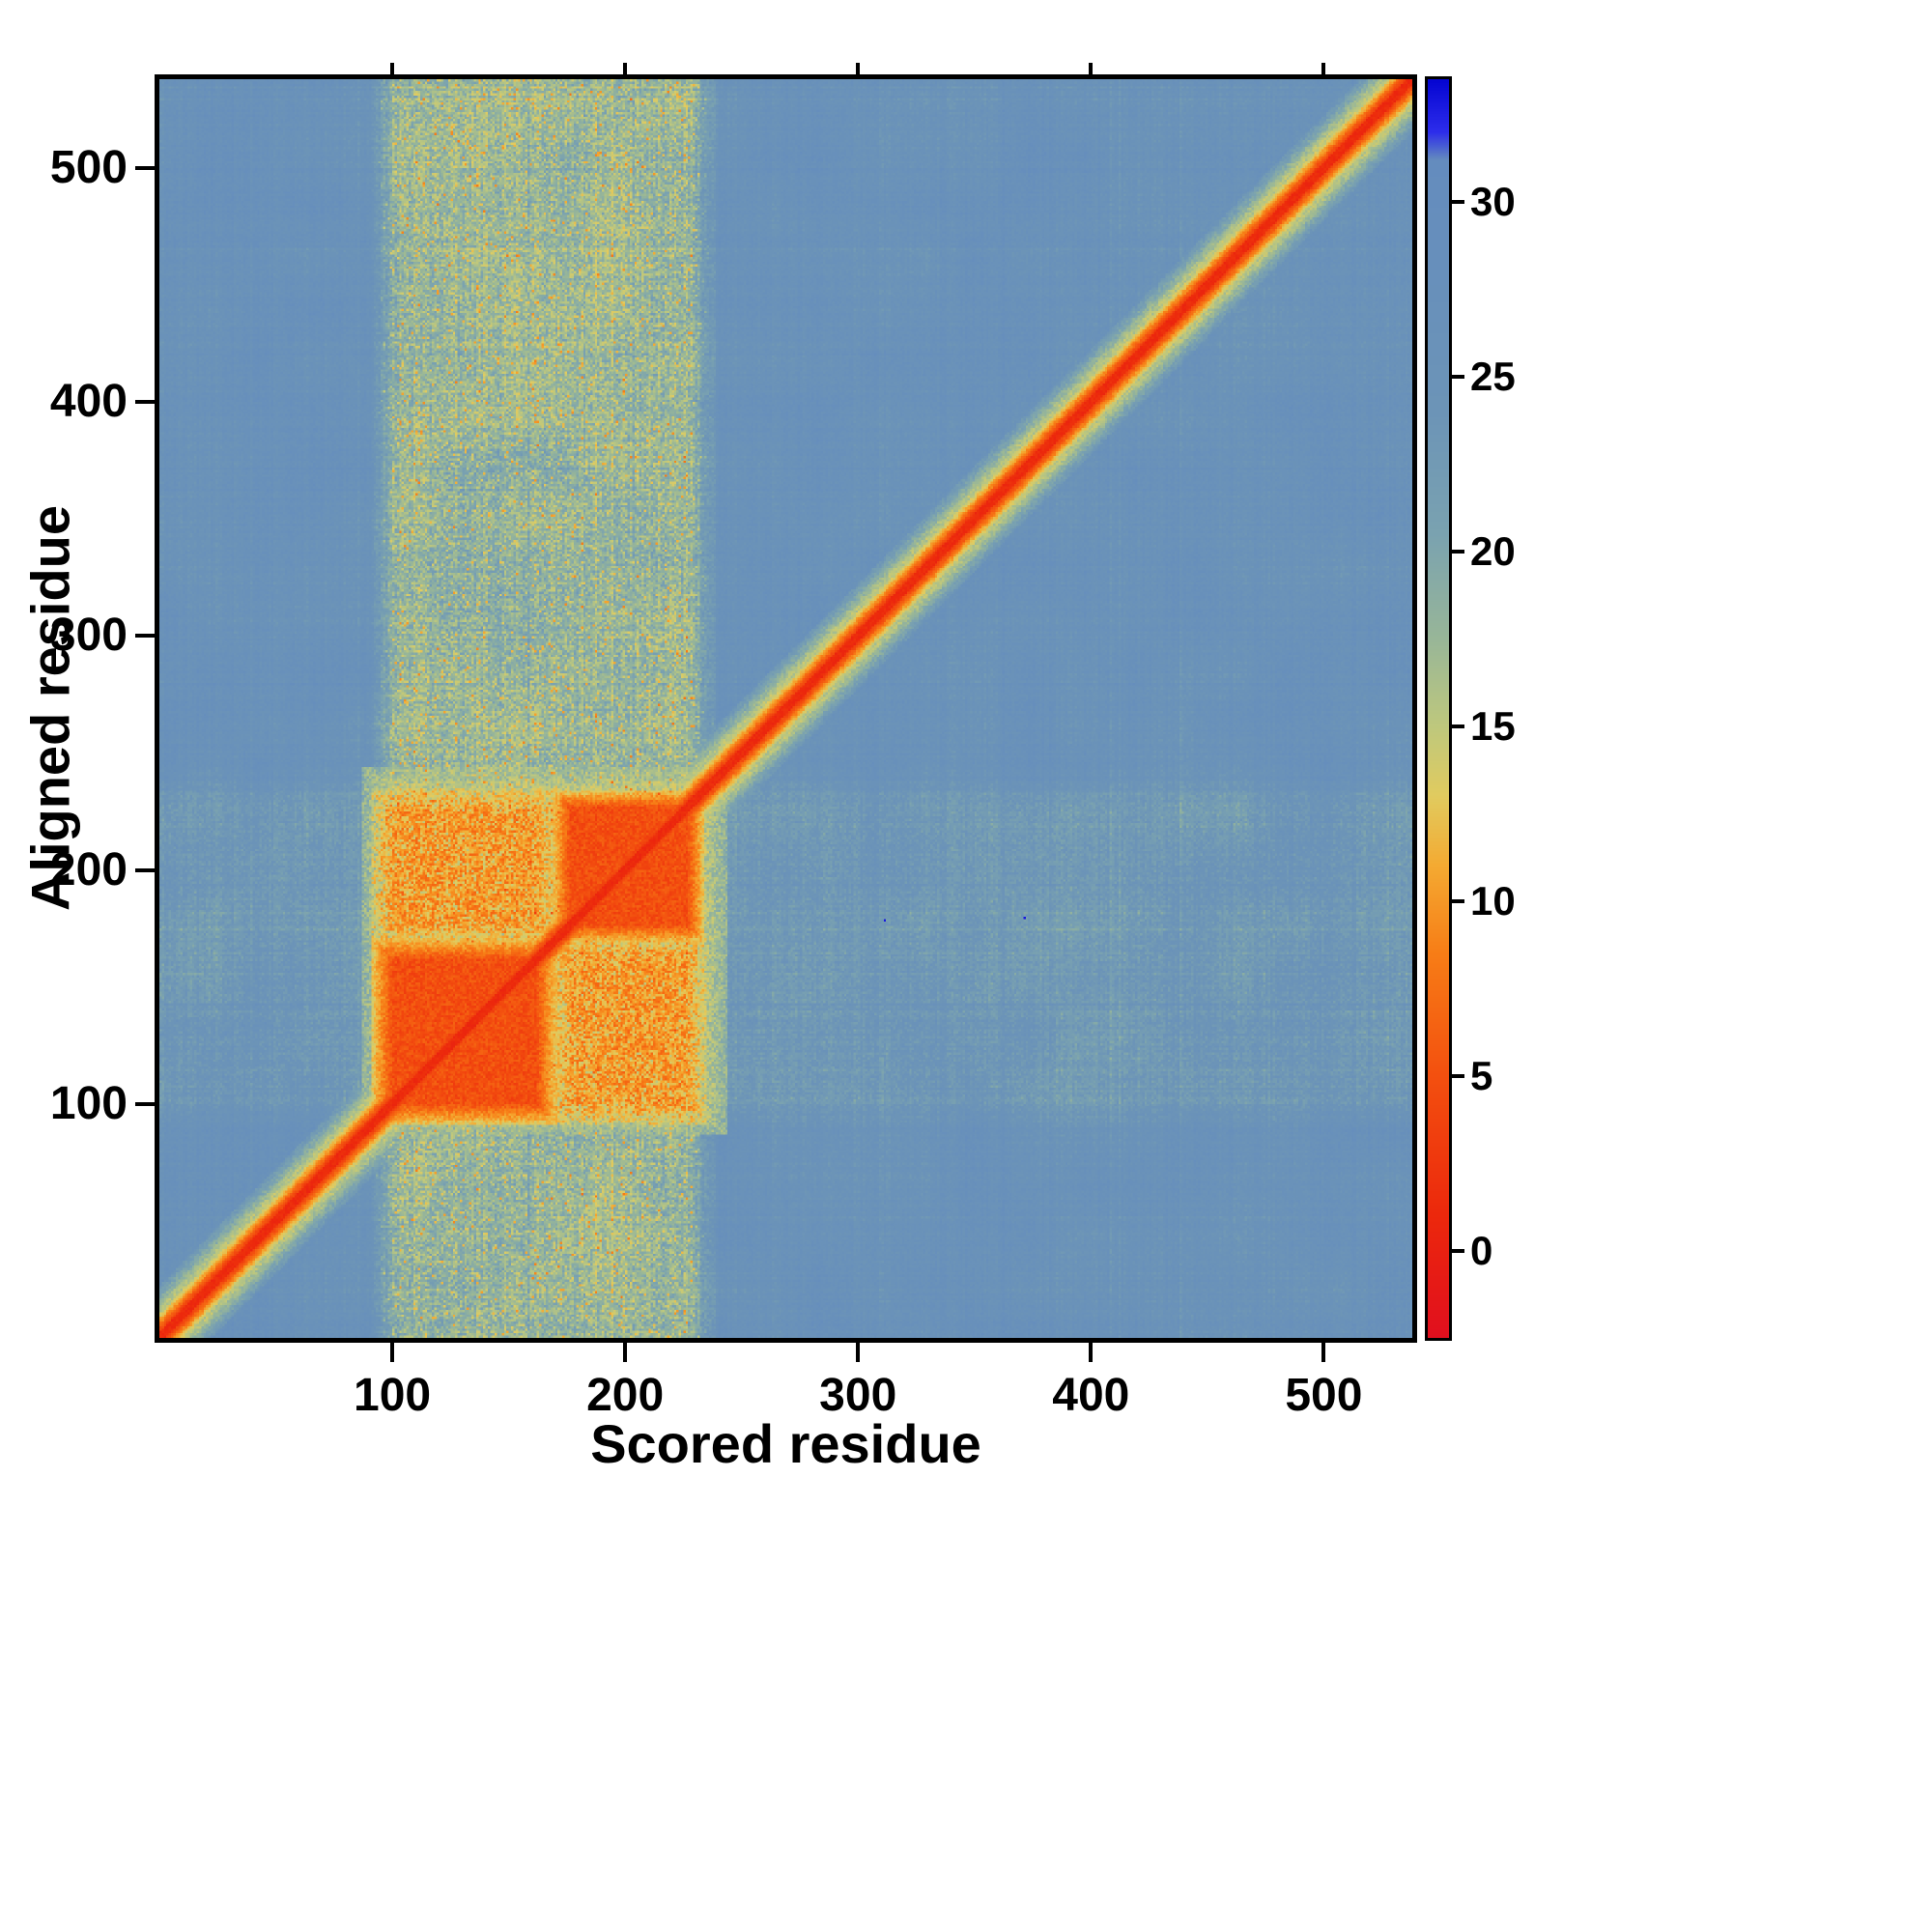 Image resolution: width=1932 pixels, height=1932 pixels. Describe the element at coordinates (88, 168) in the screenshot. I see `y-tick-label: 500` at that location.